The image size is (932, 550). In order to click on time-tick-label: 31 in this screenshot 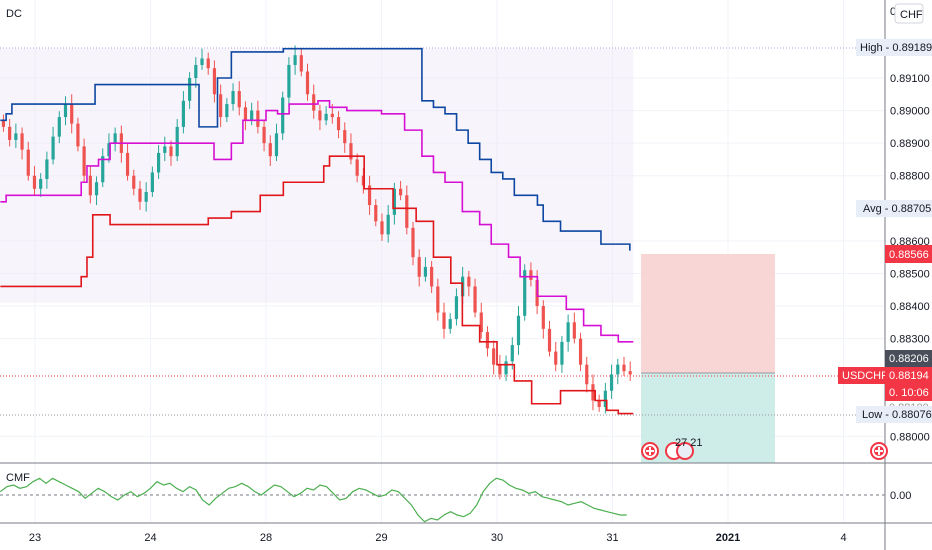, I will do `click(612, 538)`.